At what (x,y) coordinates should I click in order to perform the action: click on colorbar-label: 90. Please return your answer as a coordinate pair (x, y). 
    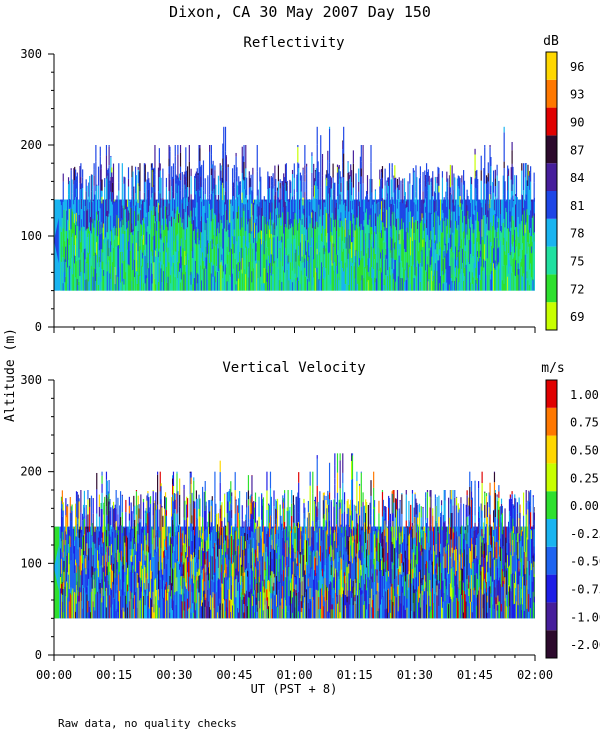
    Looking at the image, I should click on (577, 123).